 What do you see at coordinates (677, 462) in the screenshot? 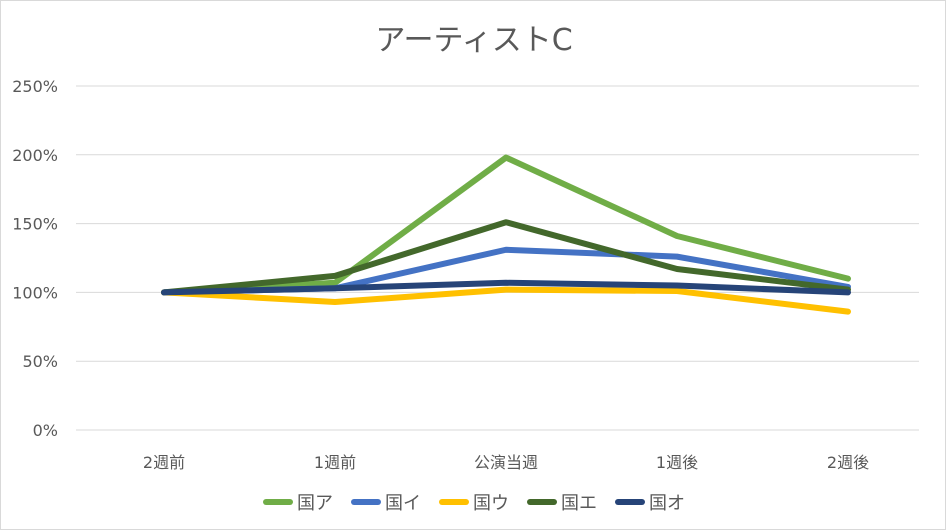
I see `x-tick-label: 1週後` at bounding box center [677, 462].